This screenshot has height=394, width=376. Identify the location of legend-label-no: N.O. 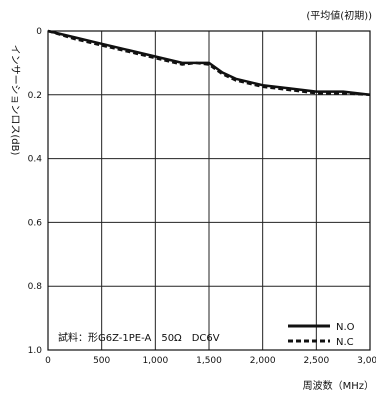
(345, 327).